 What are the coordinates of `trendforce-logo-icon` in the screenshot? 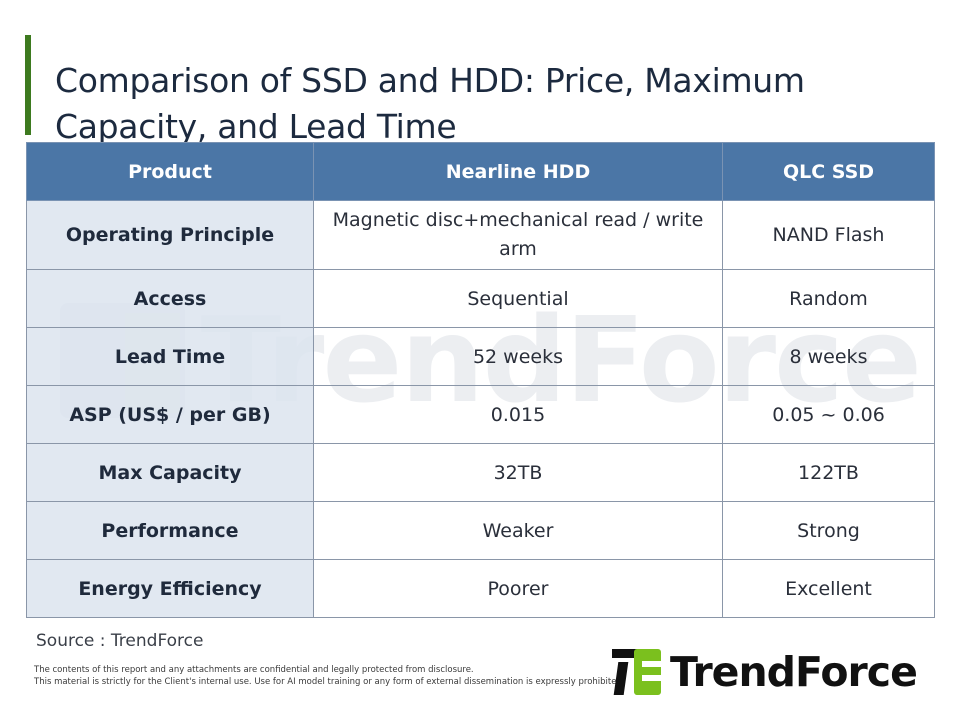 It's located at (637, 672).